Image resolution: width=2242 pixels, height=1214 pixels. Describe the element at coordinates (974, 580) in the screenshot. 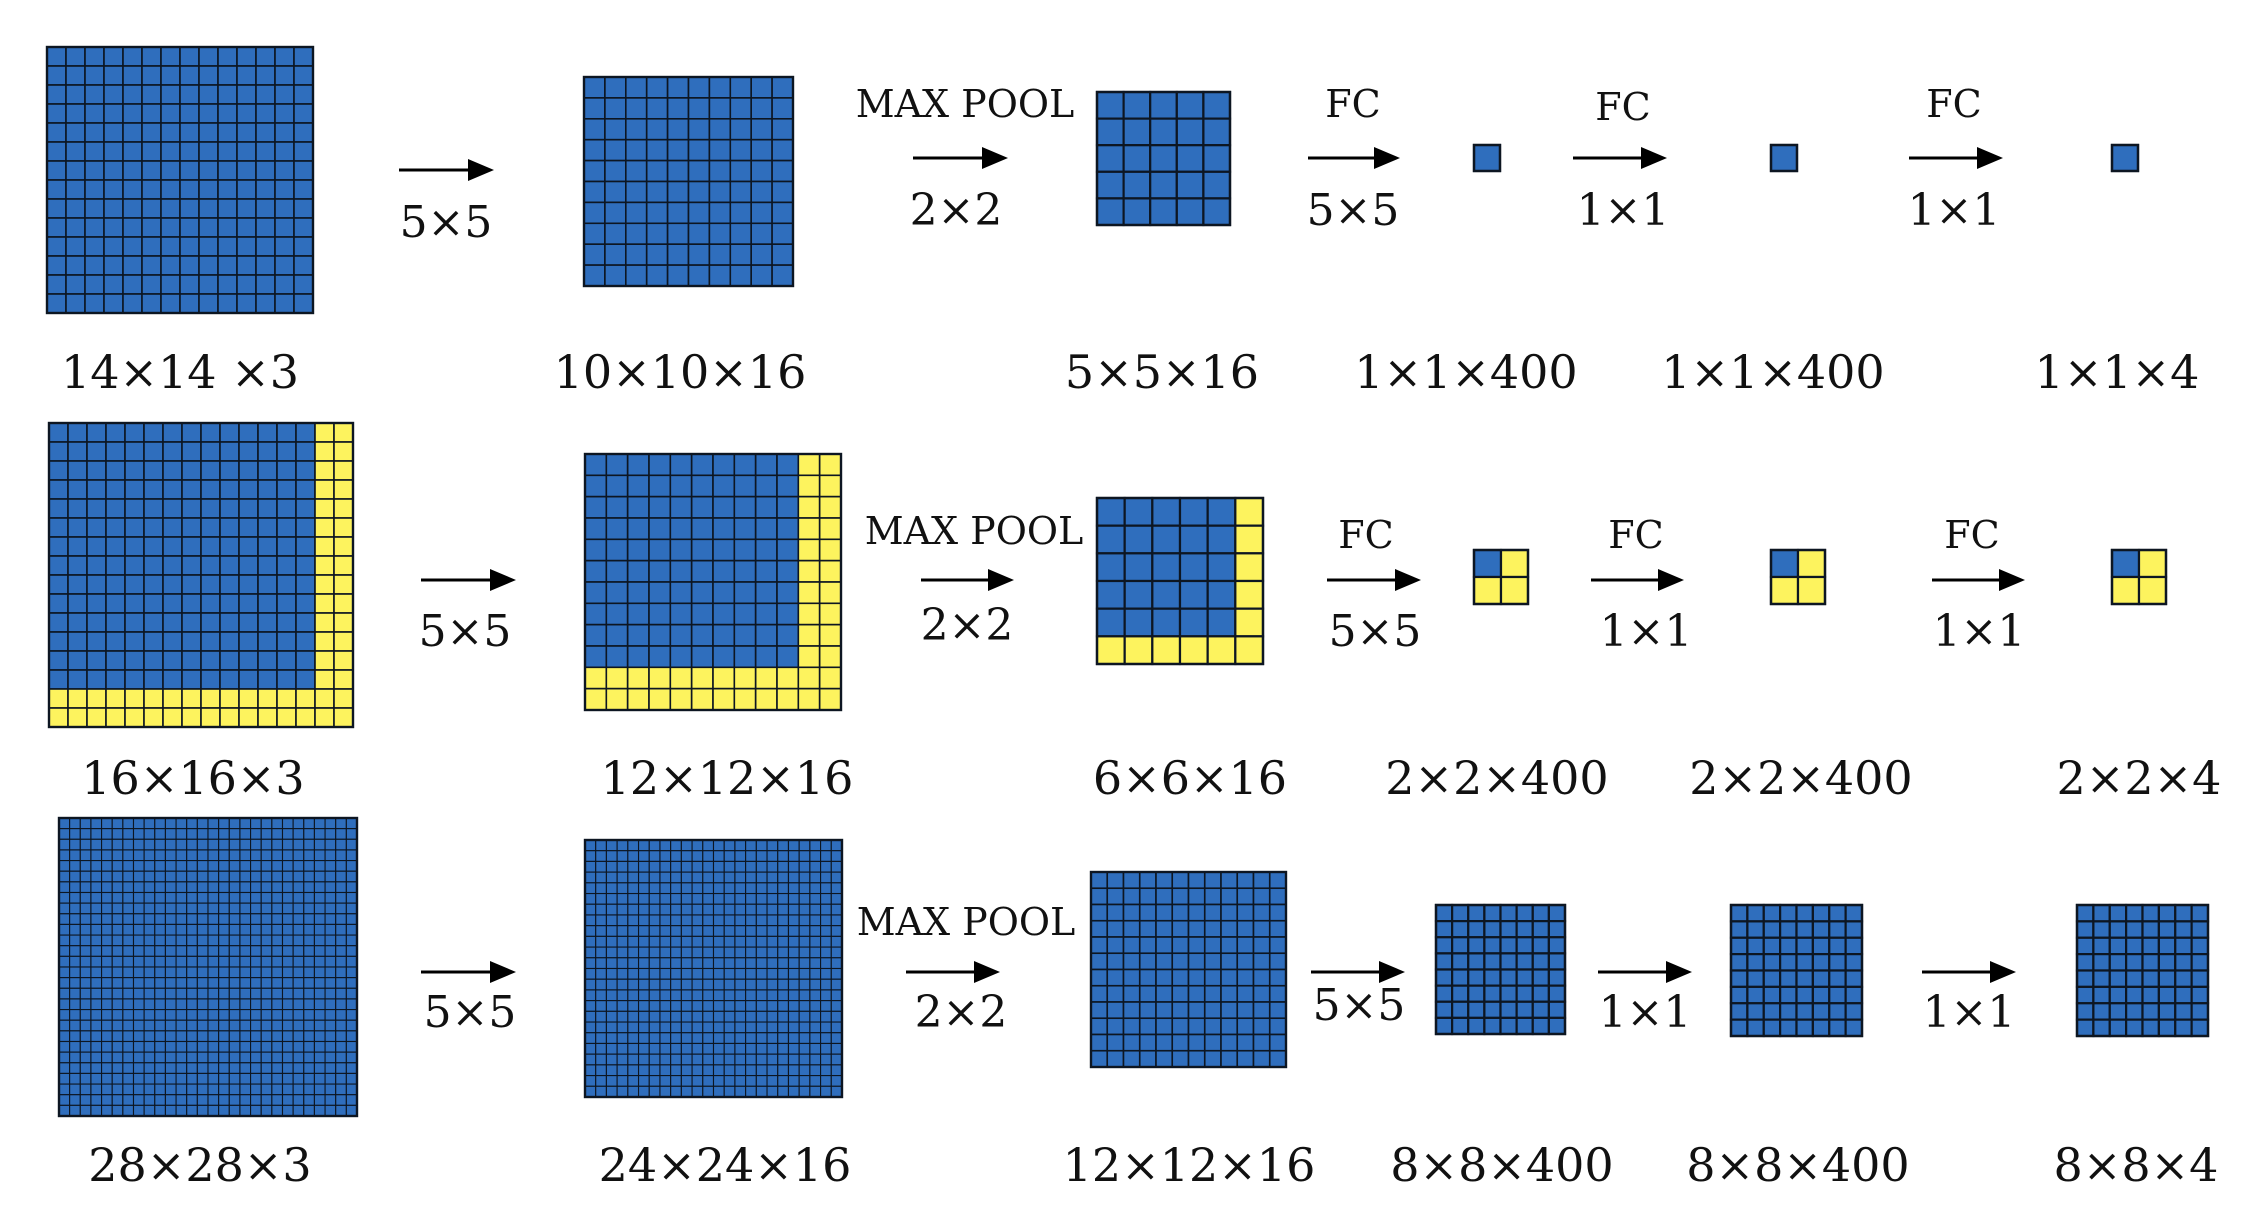

I see `layer-arrow-2-2: MAX POOL 2×2` at that location.